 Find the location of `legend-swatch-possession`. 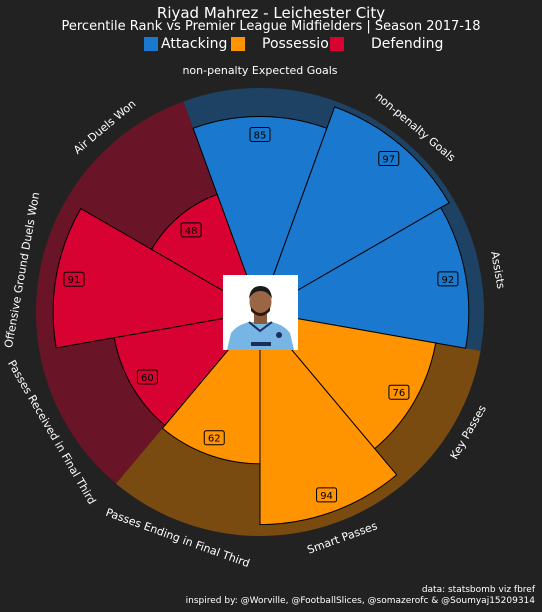

legend-swatch-possession is located at coordinates (238, 44).